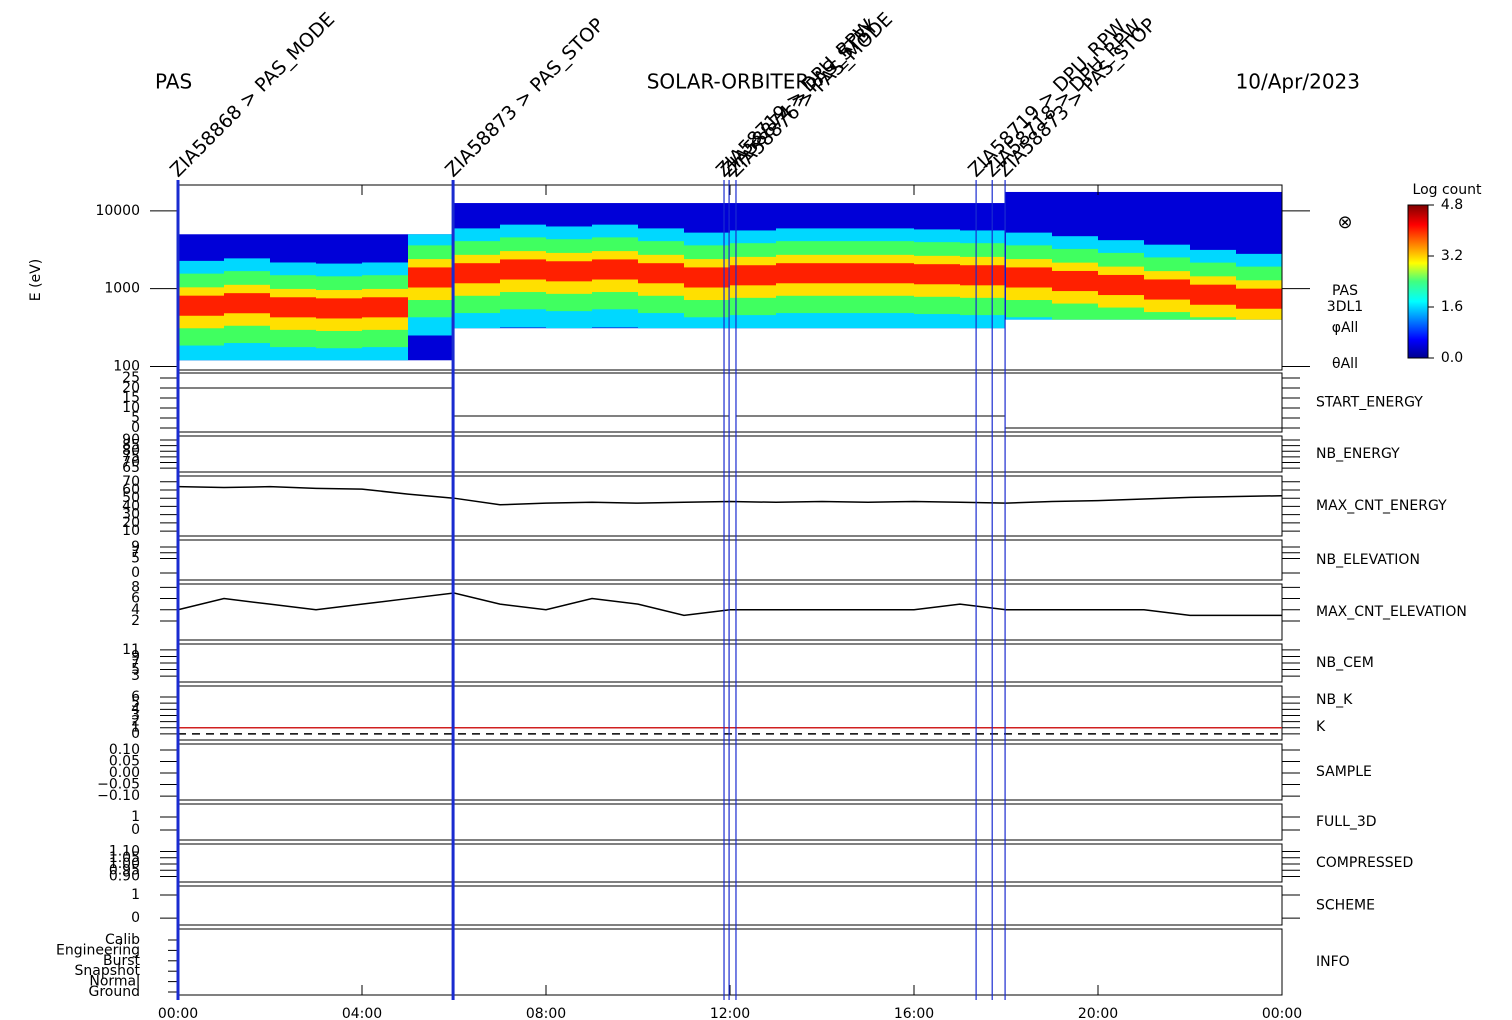  Describe the element at coordinates (914, 1013) in the screenshot. I see `x-tick-label: 16:00` at that location.